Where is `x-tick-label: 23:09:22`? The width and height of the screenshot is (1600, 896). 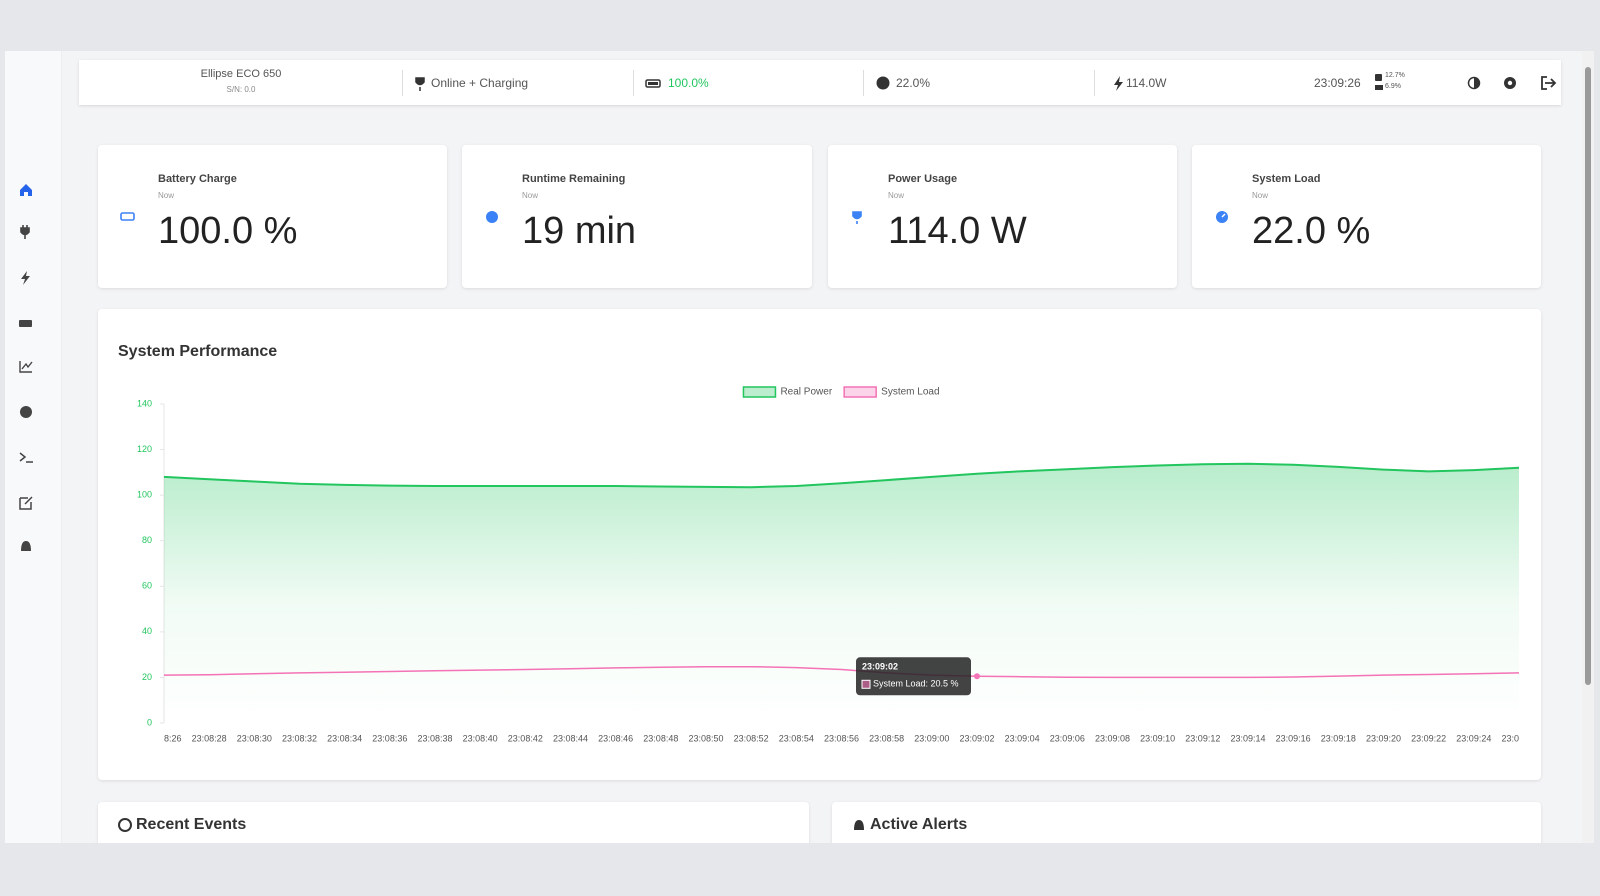
x-tick-label: 23:09:22 is located at coordinates (1428, 738).